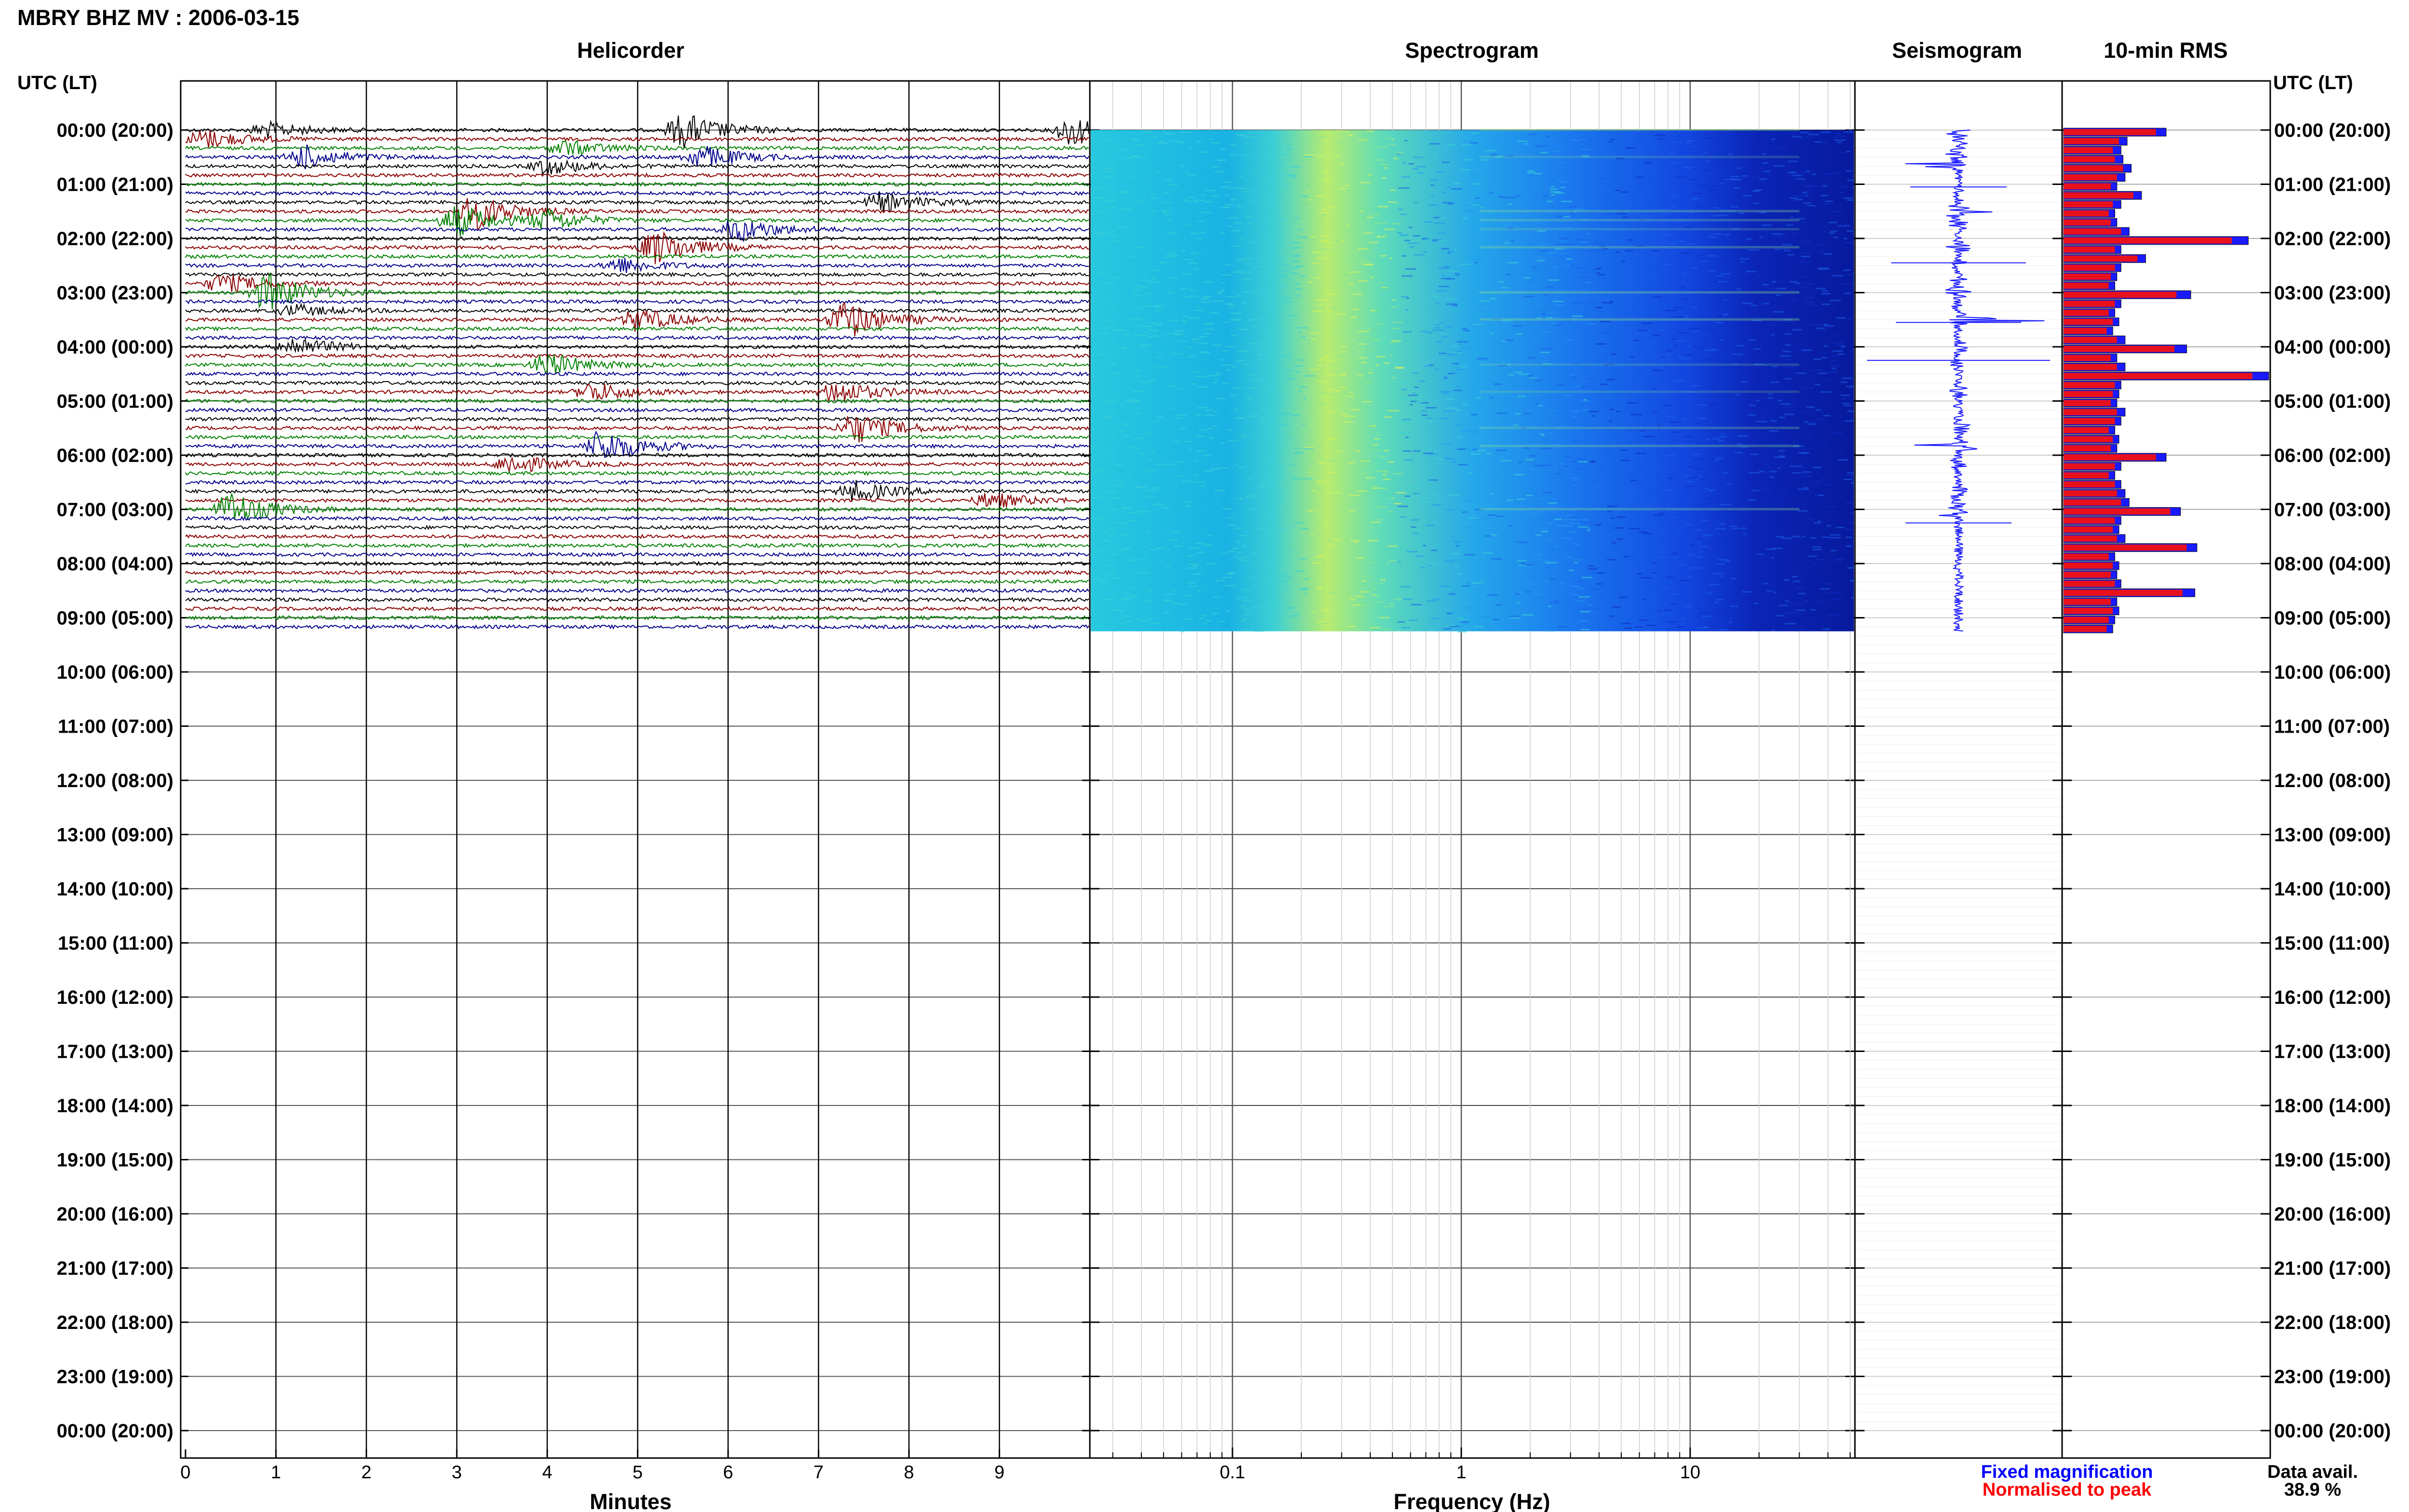 The width and height of the screenshot is (2409, 1512). Describe the element at coordinates (1471, 1500) in the screenshot. I see `spectrogram-x-label: Frequency (Hz)` at that location.